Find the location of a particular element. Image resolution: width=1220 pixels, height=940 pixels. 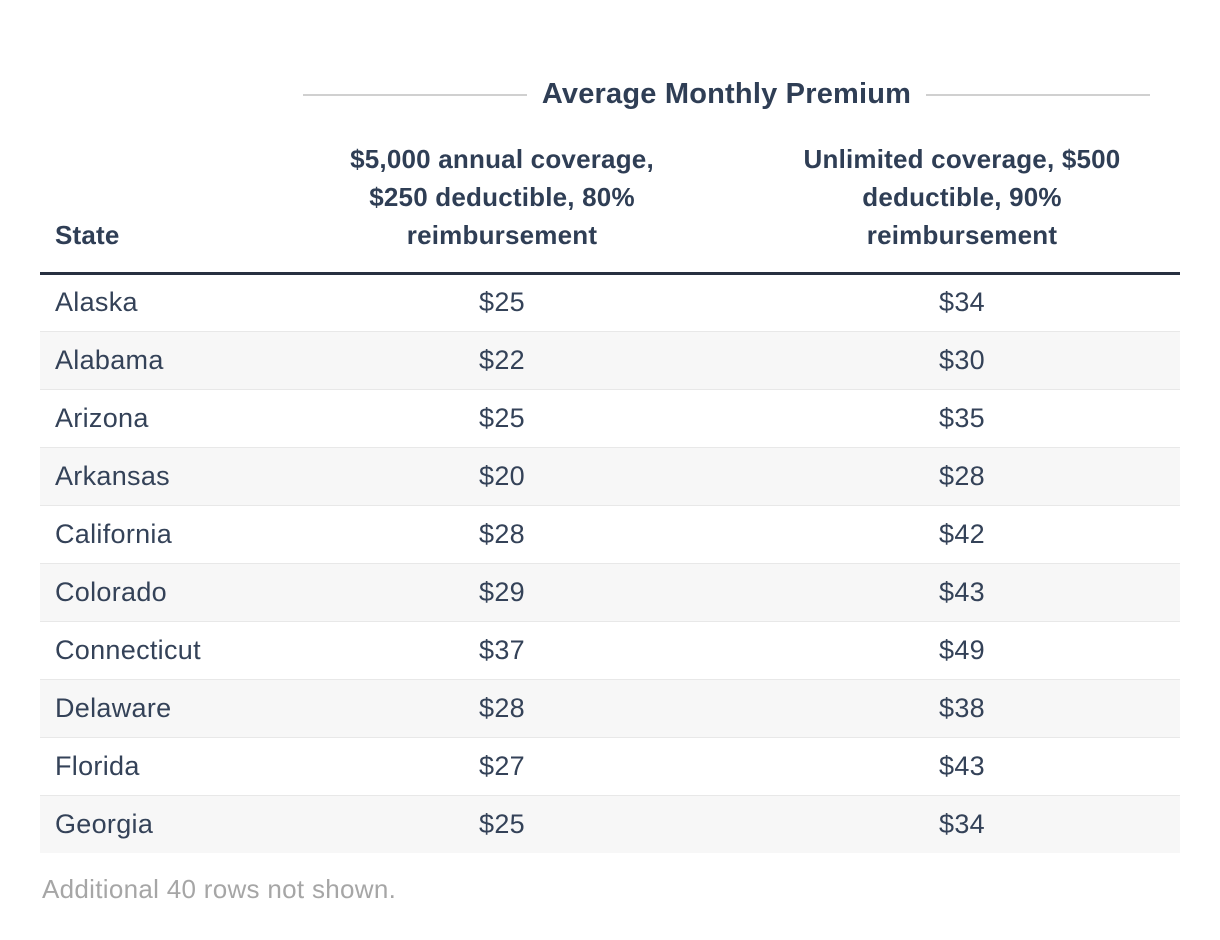

state-cell: California is located at coordinates (150, 533).